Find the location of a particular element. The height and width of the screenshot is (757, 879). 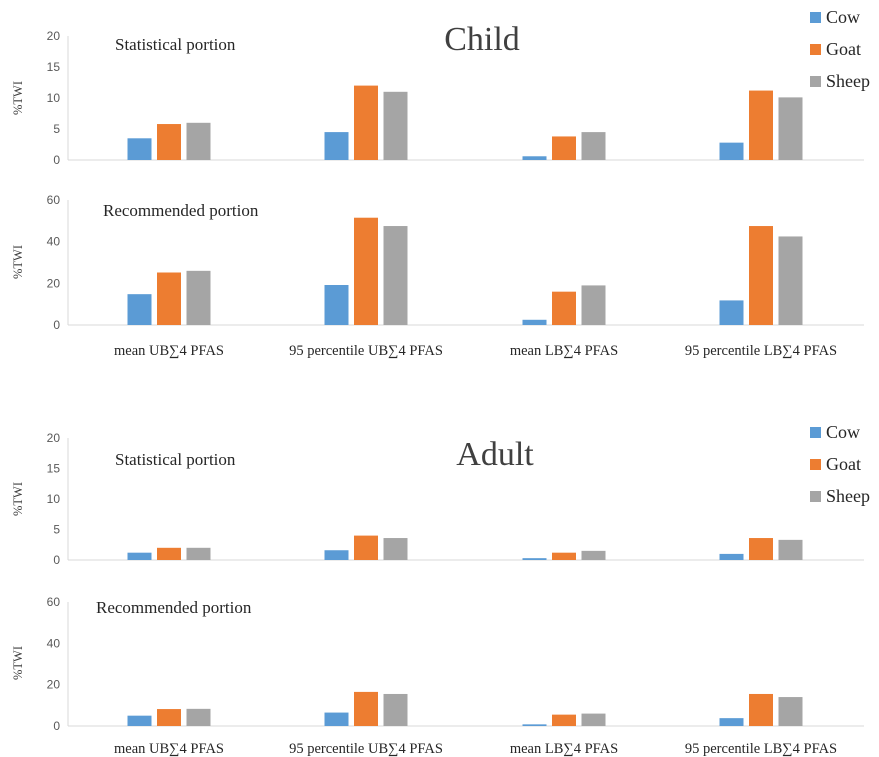

chart-title: Child is located at coordinates (482, 39).